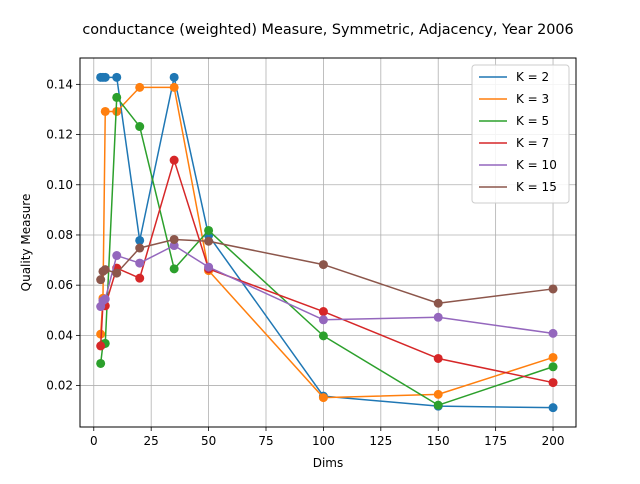  I want to click on y-axis-label: Quality Measure, so click(26, 243).